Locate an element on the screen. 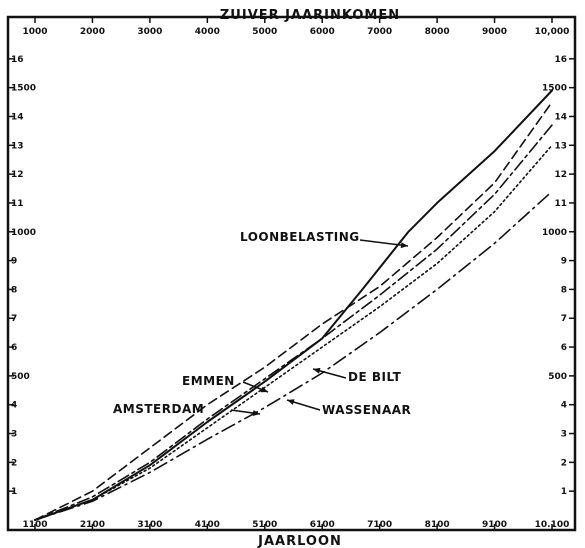 This screenshot has height=548, width=585. x2-tick-label: 10,000 is located at coordinates (552, 32).